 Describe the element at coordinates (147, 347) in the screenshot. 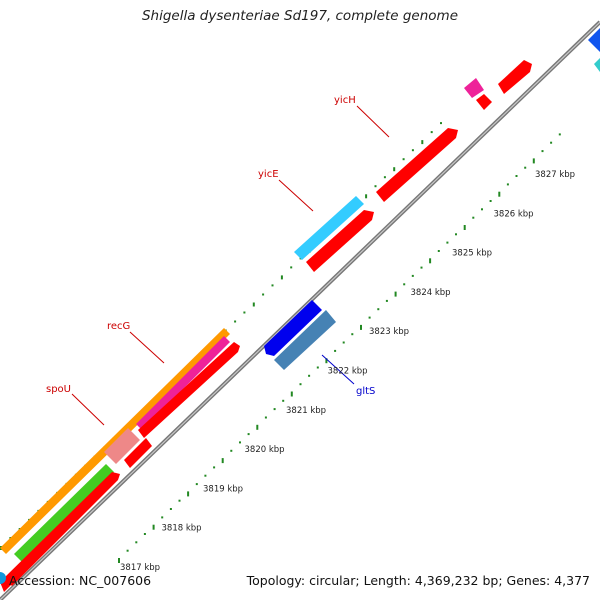

I see `recG-leader` at that location.